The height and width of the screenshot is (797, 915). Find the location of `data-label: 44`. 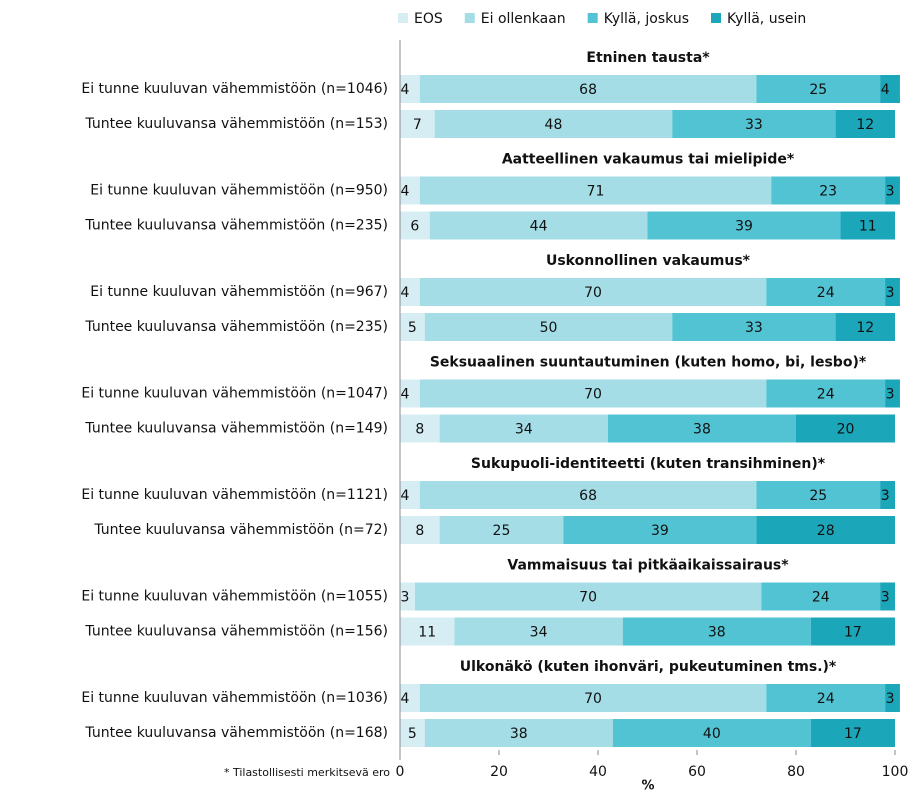

data-label: 44 is located at coordinates (539, 227).